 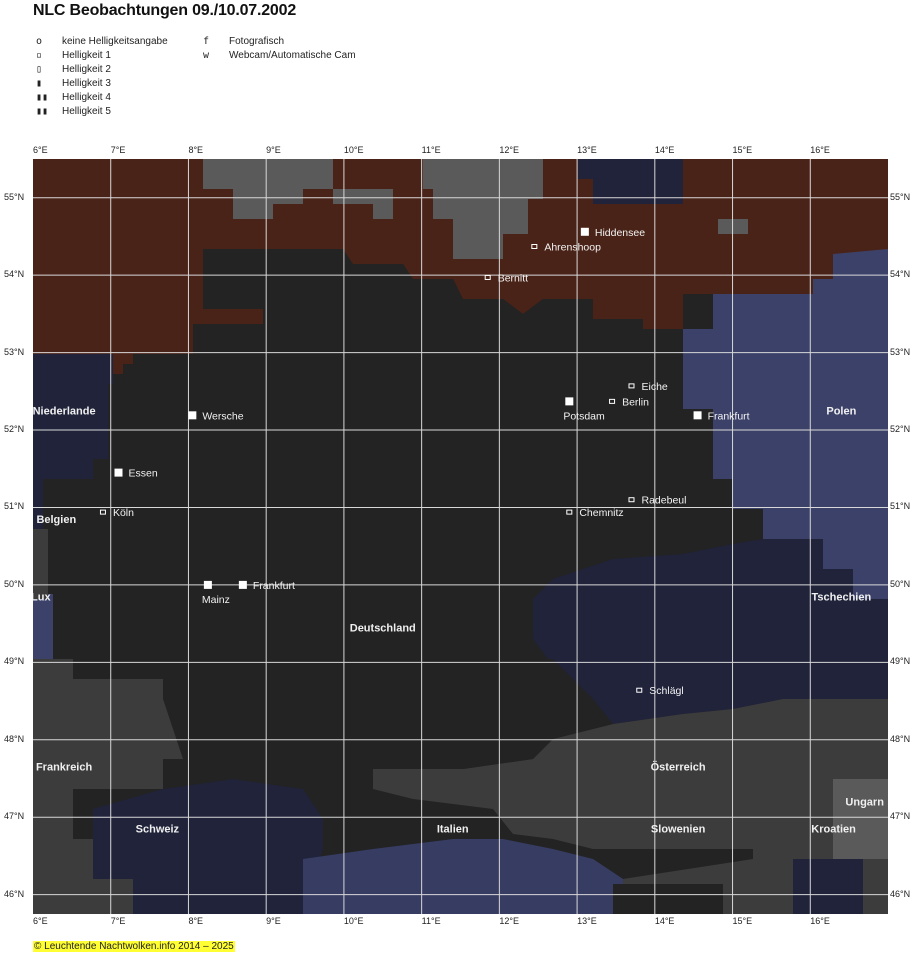 What do you see at coordinates (39, 41) in the screenshot?
I see `legend-symbol: o` at bounding box center [39, 41].